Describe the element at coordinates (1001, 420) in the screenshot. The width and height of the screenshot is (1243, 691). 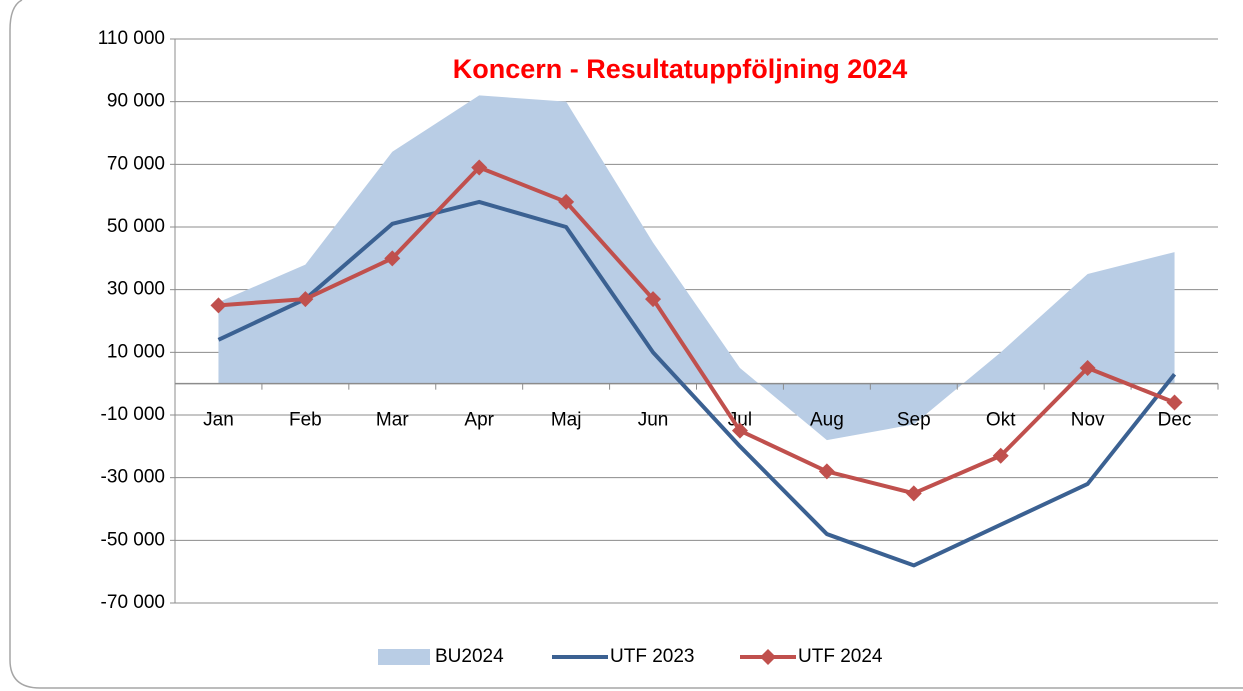
I see `x-tick-label: Okt` at that location.